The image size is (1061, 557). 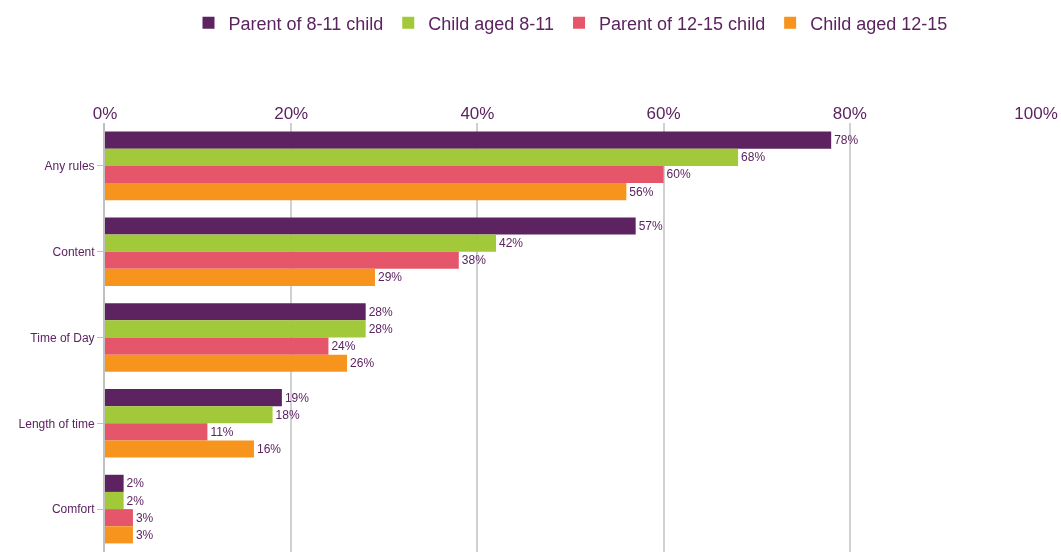 I want to click on data-label: 18%, so click(x=287, y=414).